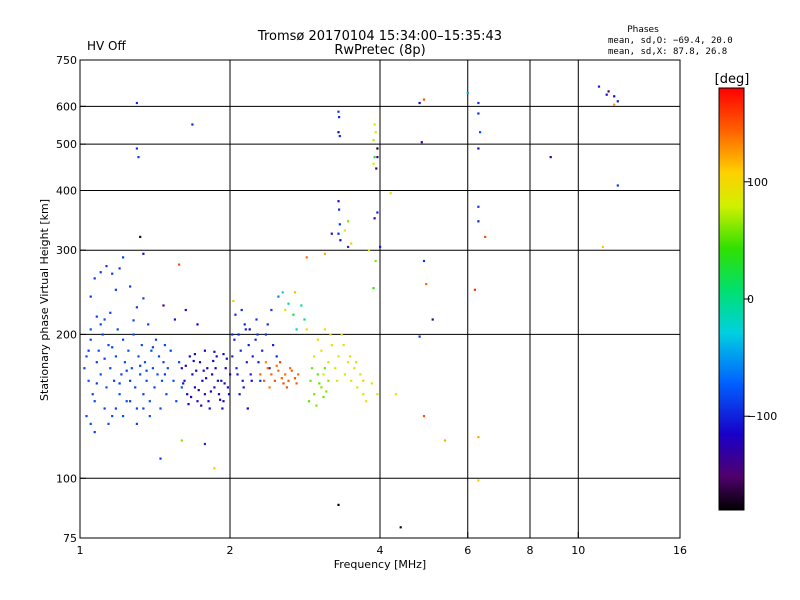 This screenshot has height=600, width=800. What do you see at coordinates (732, 79) in the screenshot?
I see `colorbar-label: [deg]` at bounding box center [732, 79].